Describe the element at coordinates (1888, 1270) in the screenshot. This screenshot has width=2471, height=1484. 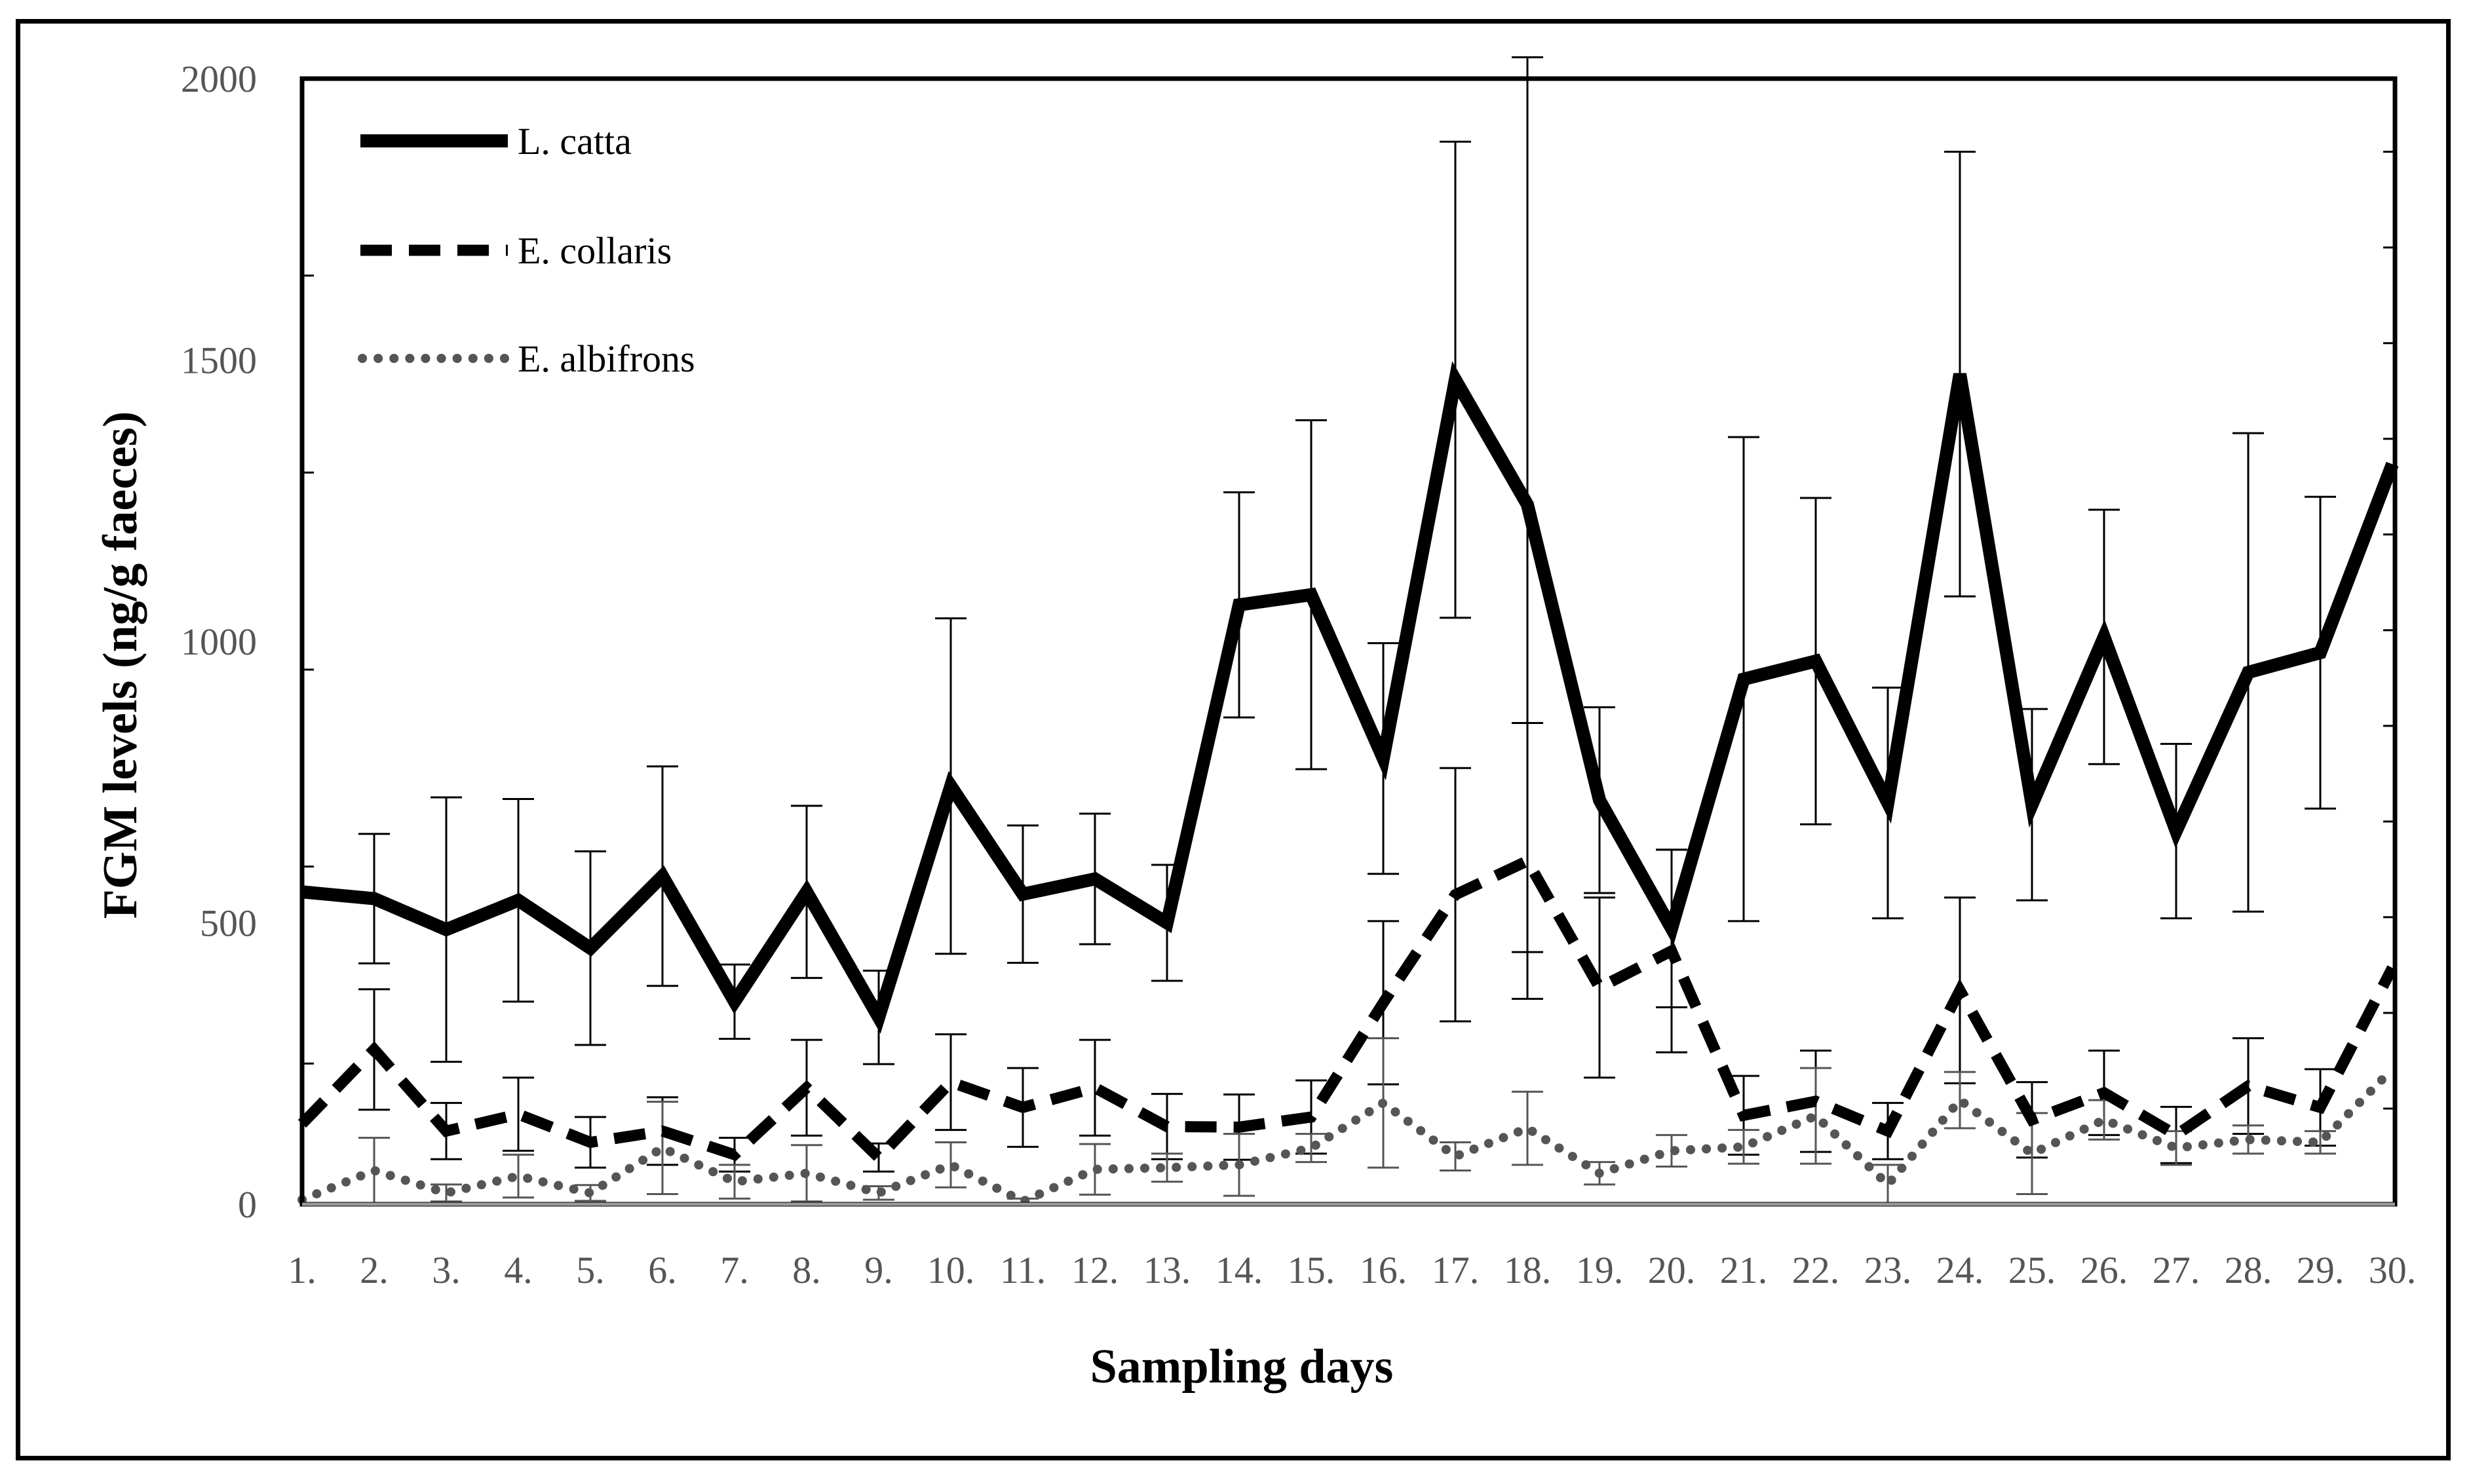
I see `x-tick-label: 23.` at that location.